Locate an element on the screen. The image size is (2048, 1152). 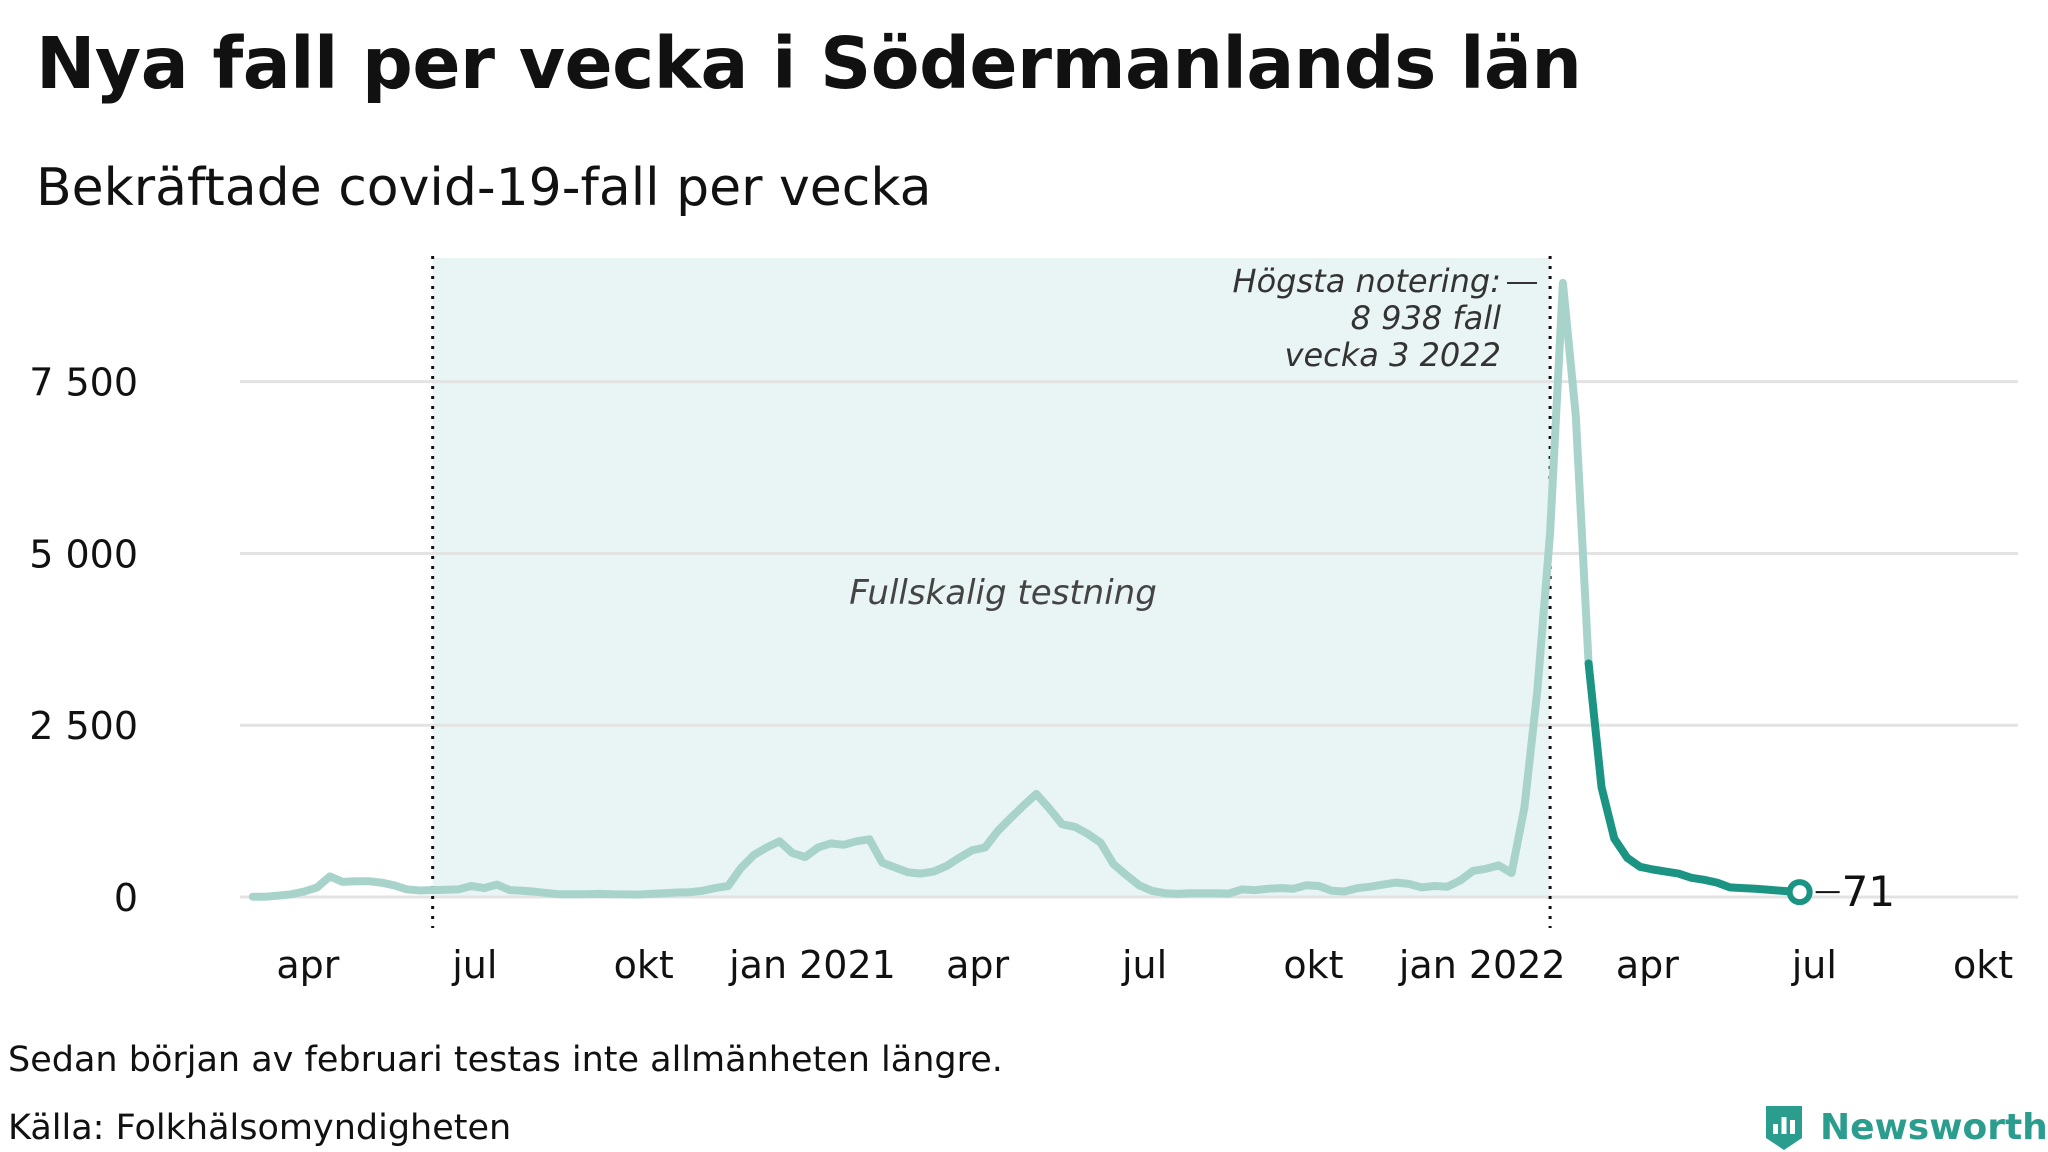
chart-title: Nya fall per vecka i Södermanlands län is located at coordinates (809, 63).